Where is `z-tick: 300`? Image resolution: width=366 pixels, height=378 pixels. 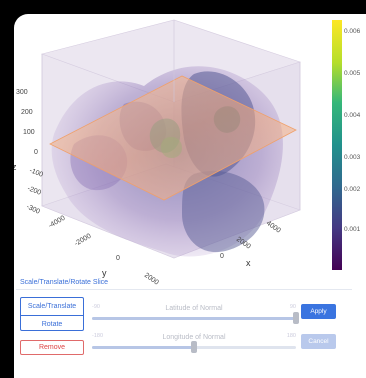
z-tick: 300 is located at coordinates (22, 92).